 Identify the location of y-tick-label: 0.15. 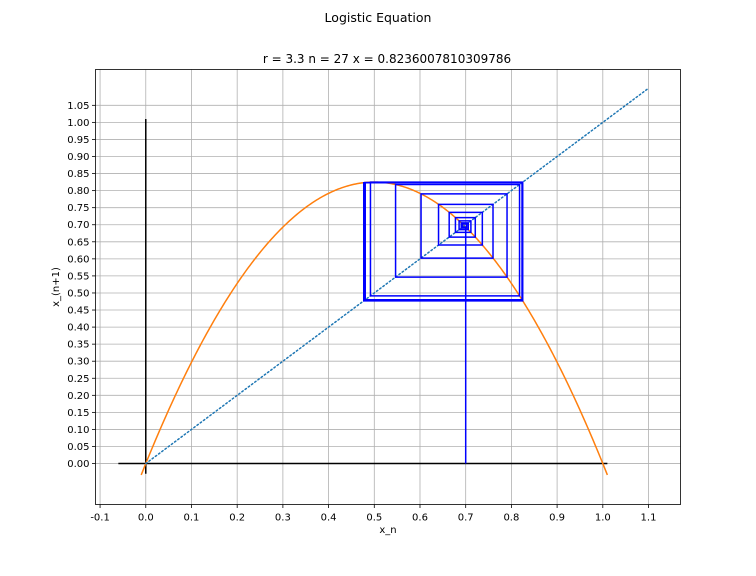
(78, 413).